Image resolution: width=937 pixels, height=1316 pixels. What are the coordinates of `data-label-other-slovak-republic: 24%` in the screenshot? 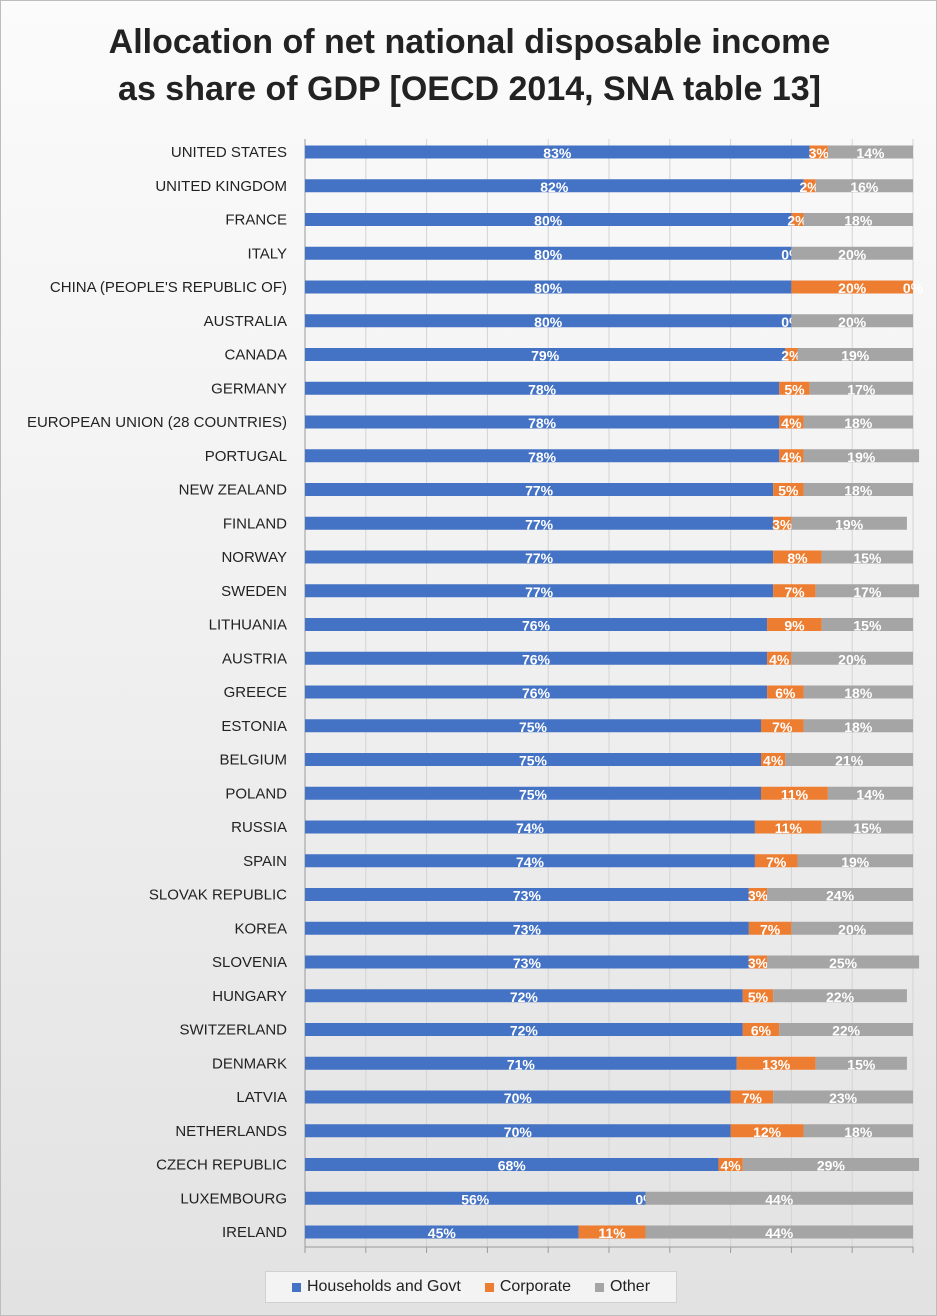 It's located at (840, 896).